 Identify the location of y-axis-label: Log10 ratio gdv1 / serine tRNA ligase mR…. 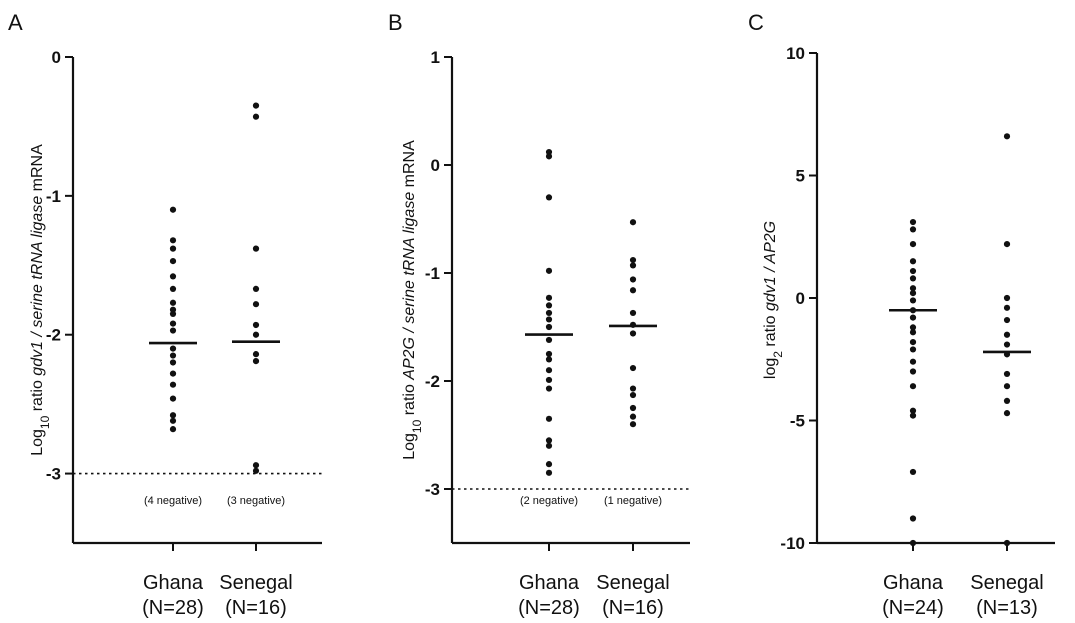
(40, 300).